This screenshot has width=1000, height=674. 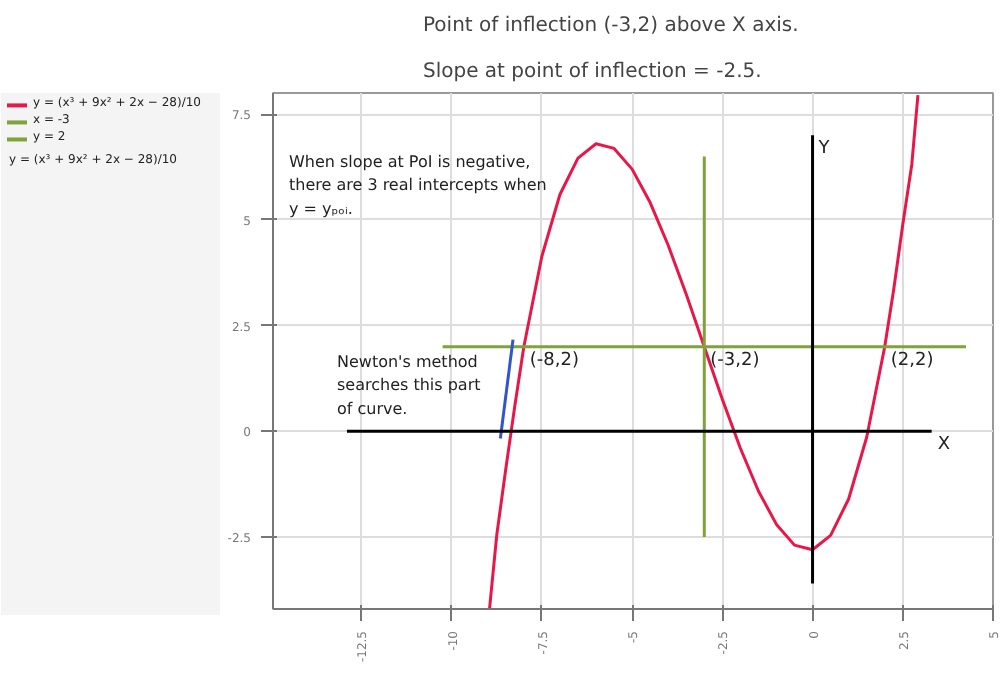 What do you see at coordinates (823, 149) in the screenshot?
I see `annotation: Y` at bounding box center [823, 149].